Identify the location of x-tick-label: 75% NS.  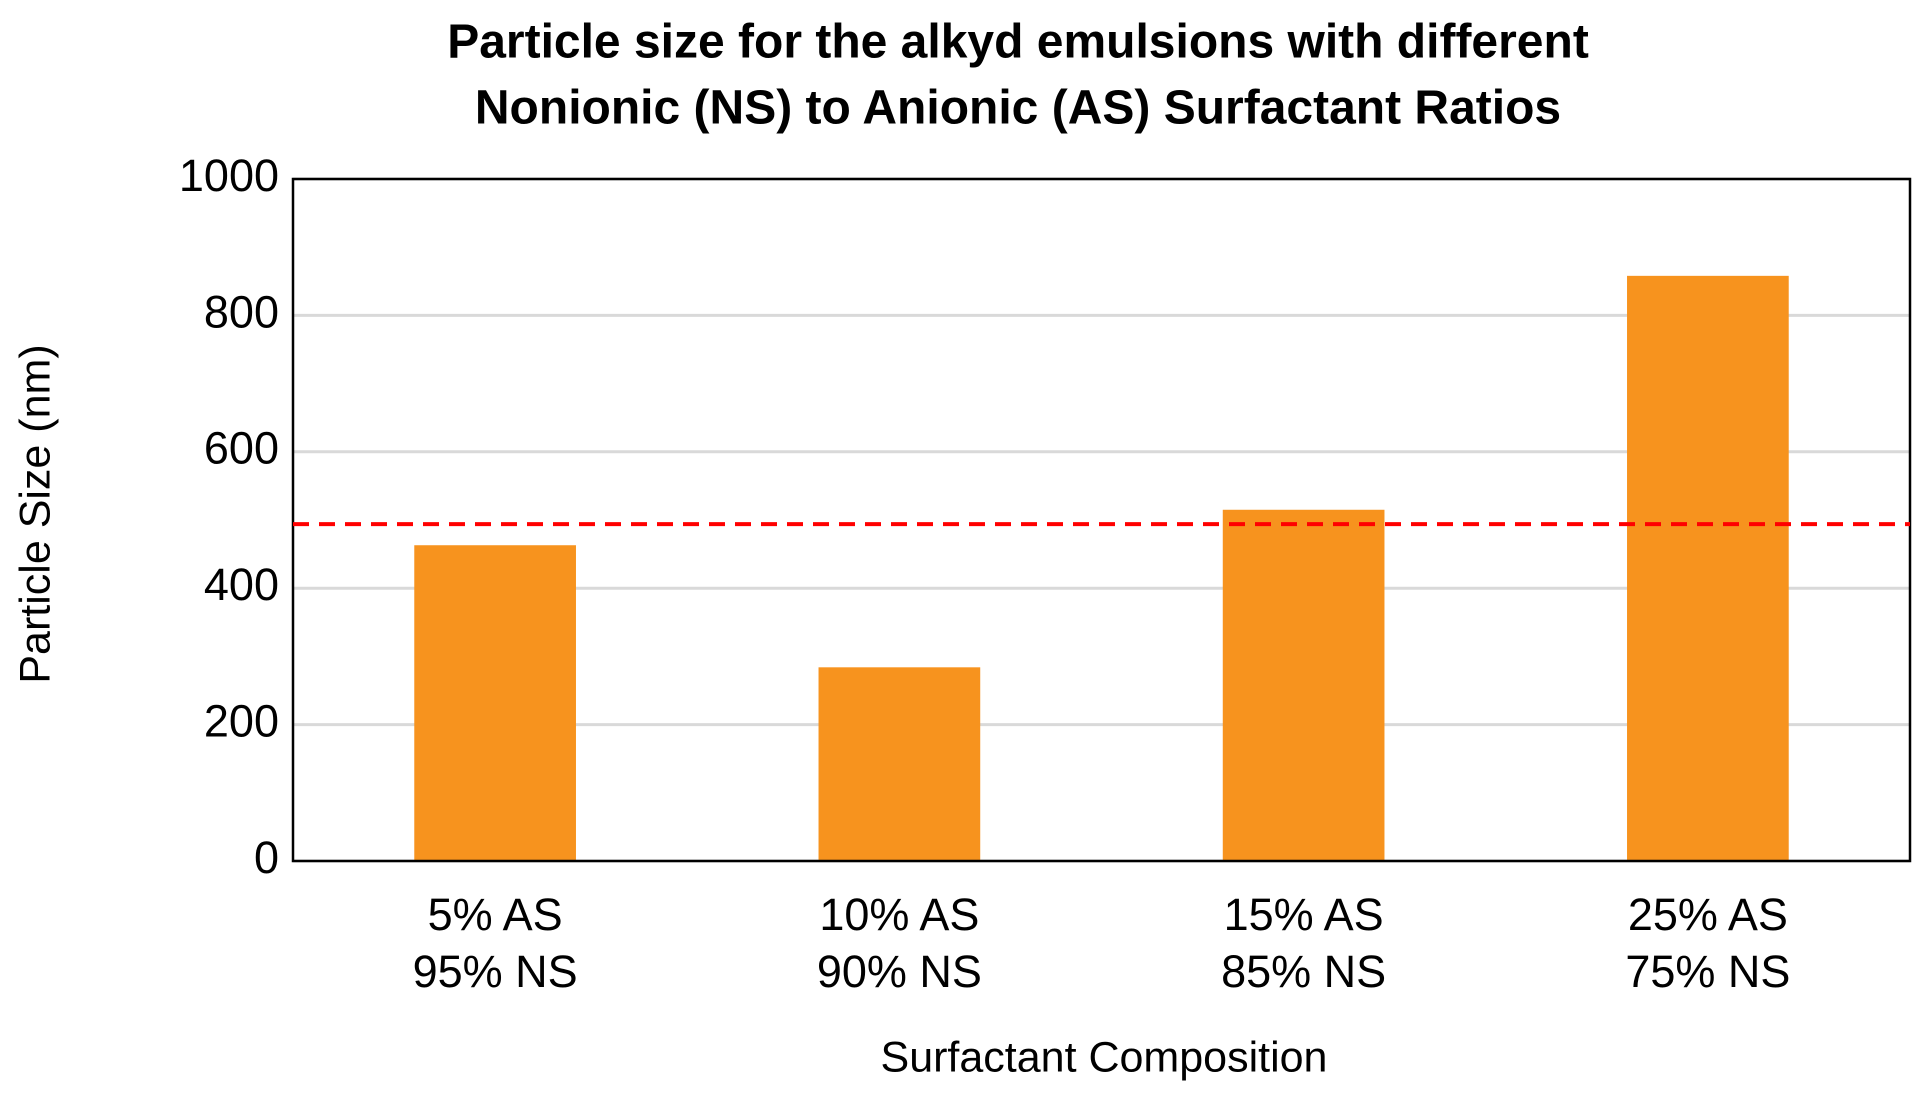
(1707, 971).